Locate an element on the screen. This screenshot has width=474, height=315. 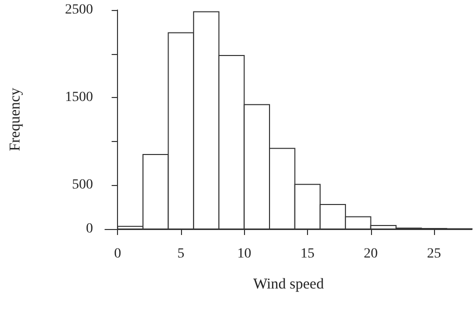
x-tick-label: 5 is located at coordinates (180, 254).